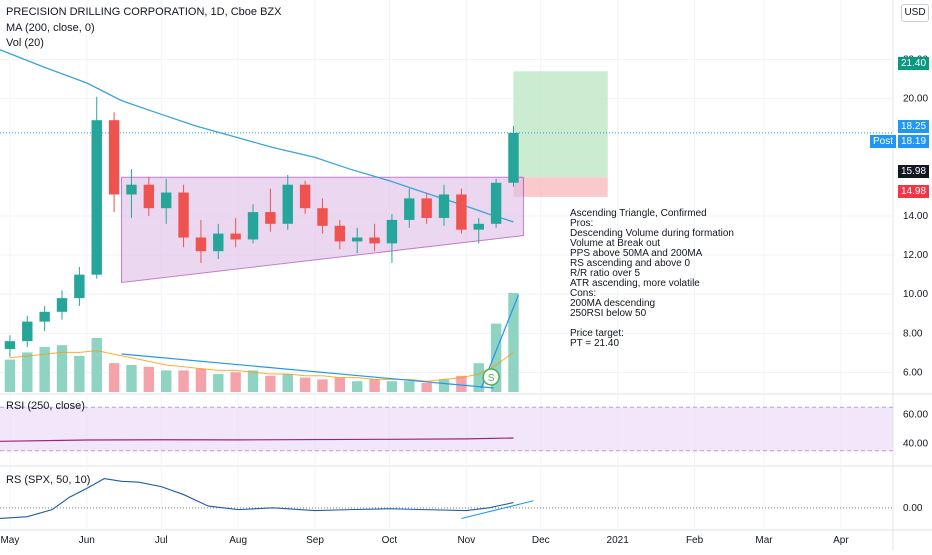 This screenshot has height=555, width=932. What do you see at coordinates (608, 313) in the screenshot?
I see `analysis-note-line: 250RSI below 50` at bounding box center [608, 313].